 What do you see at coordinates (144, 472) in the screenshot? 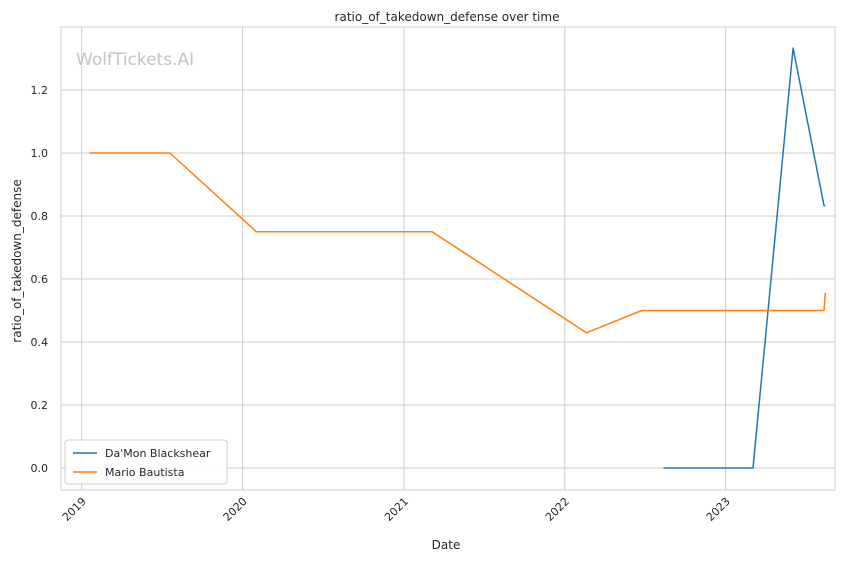
I see `legend-label-mario-bautista: Mario Bautista` at bounding box center [144, 472].